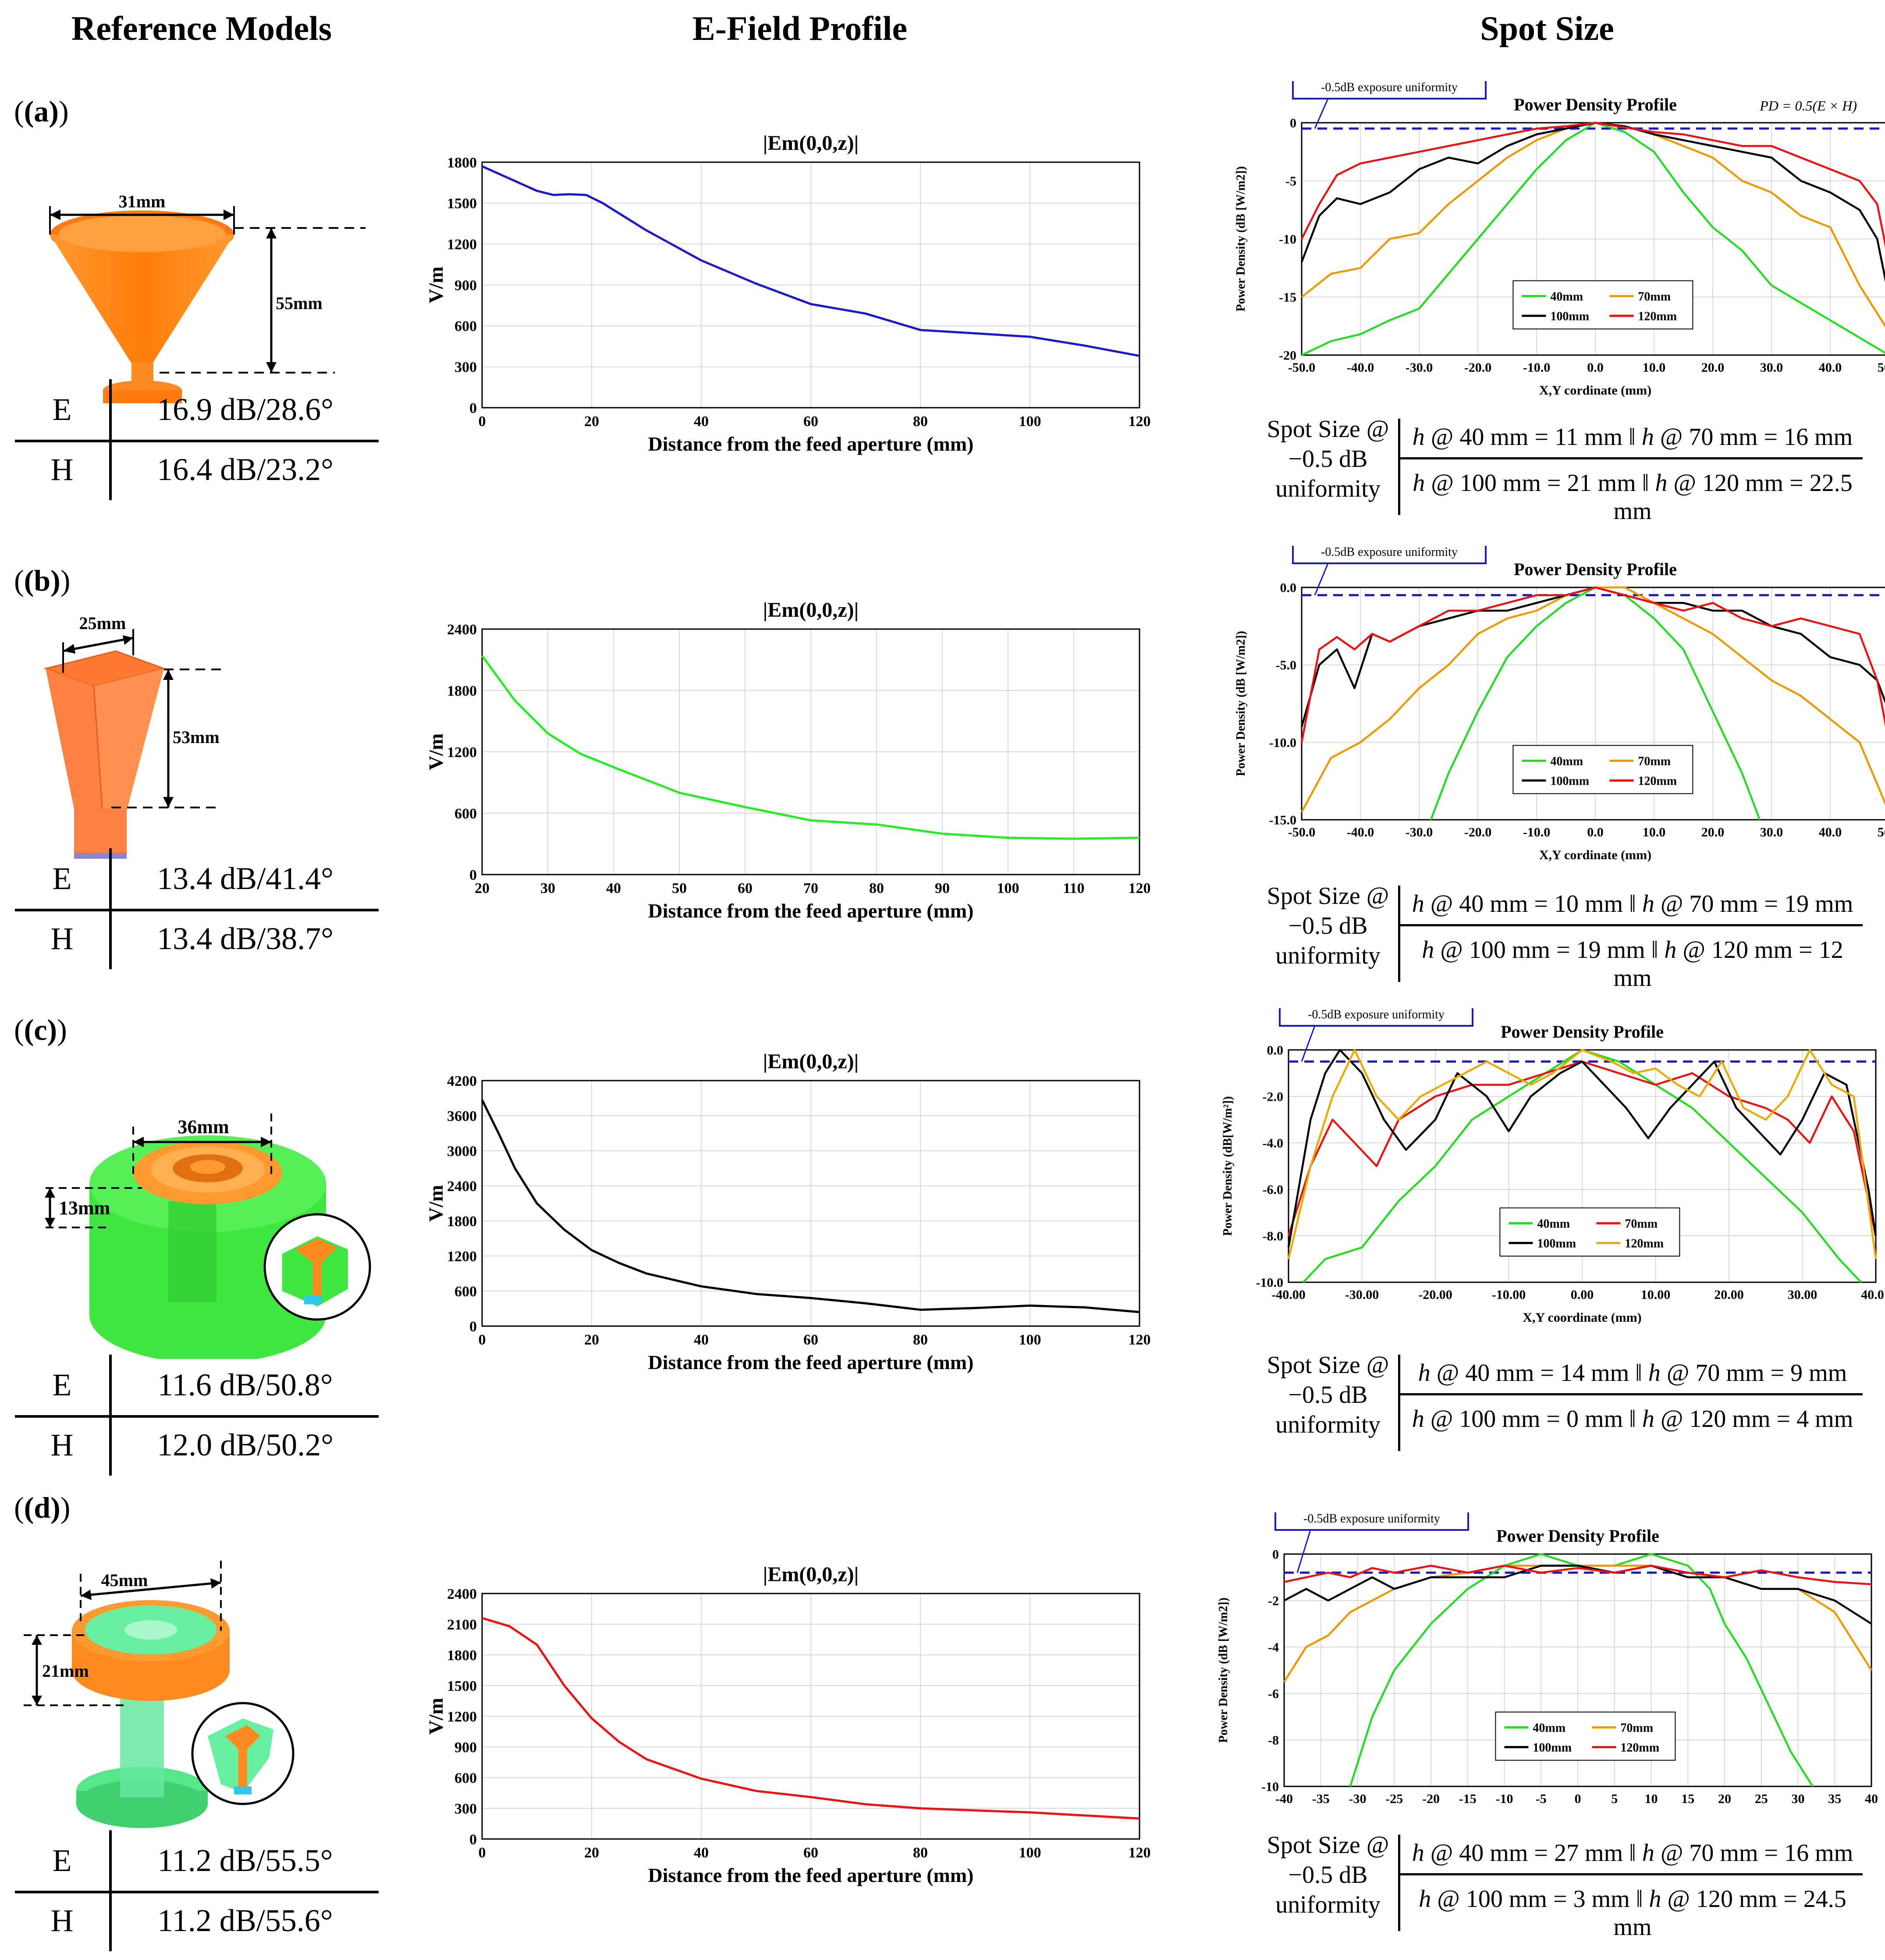 This screenshot has height=1960, width=1885. Describe the element at coordinates (1478, 368) in the screenshot. I see `x-tick-label: -20.0` at that location.